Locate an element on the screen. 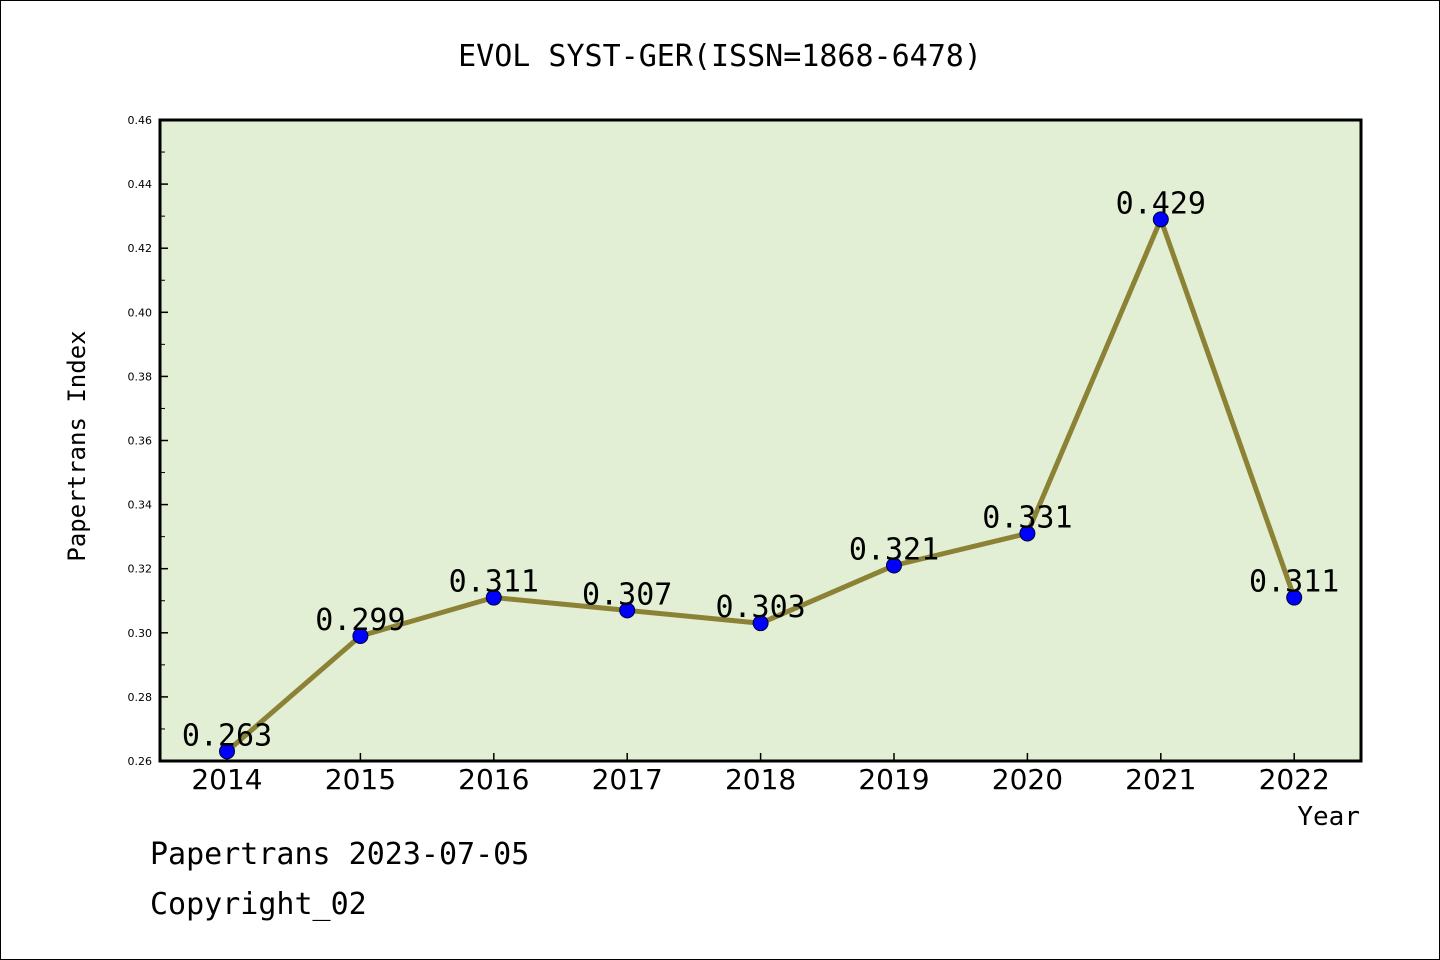 This screenshot has width=1440, height=960. y-tick-label: 0.34 is located at coordinates (140, 505).